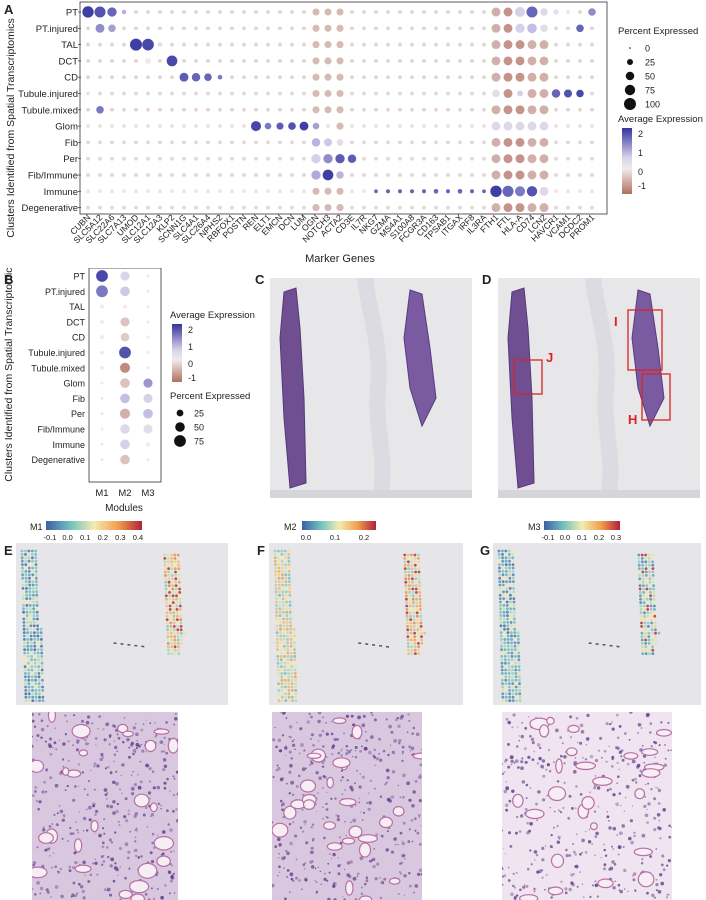 The height and width of the screenshot is (900, 706). Describe the element at coordinates (355, 832) in the screenshot. I see `tubule-lumen` at that location.